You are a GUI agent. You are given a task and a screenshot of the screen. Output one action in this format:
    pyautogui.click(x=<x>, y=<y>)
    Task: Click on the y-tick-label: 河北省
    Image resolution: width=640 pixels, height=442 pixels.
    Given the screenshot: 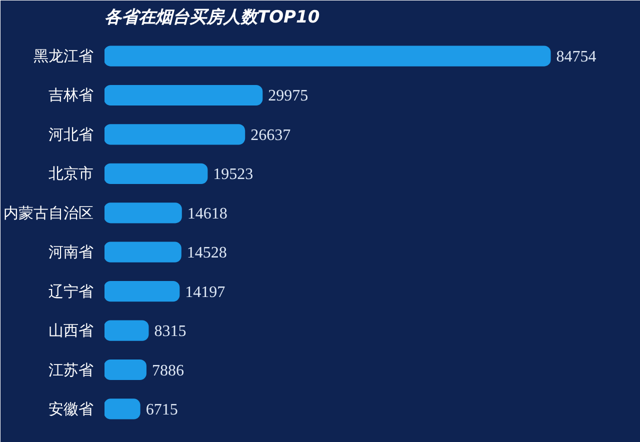 What is the action you would take?
    pyautogui.click(x=71, y=134)
    